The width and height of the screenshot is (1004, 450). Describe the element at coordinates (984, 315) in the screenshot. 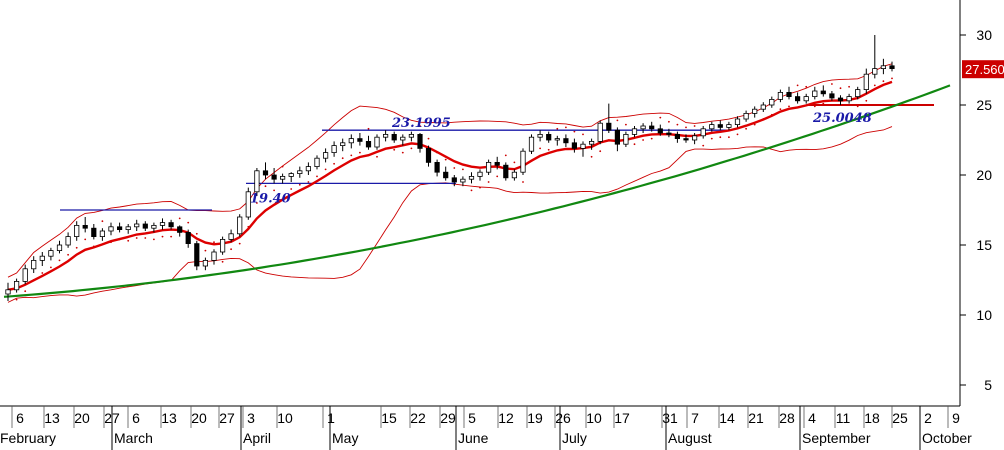

I see `y-tick-label: 10` at that location.